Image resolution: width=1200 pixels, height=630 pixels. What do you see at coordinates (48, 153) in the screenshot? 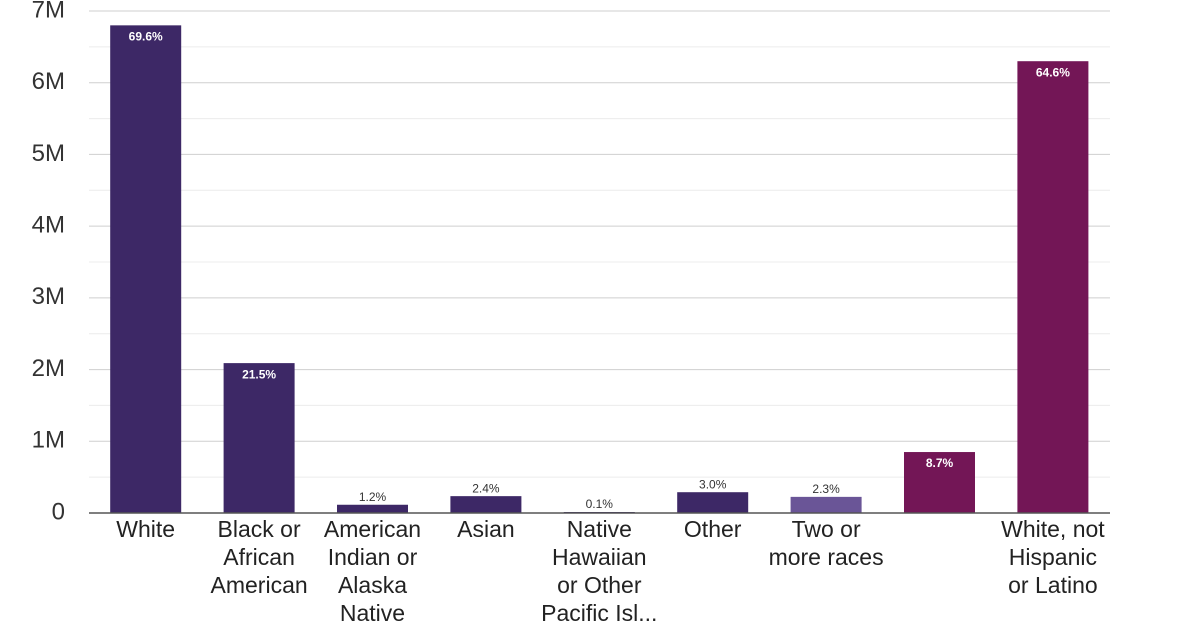
I see `y-tick-label: 5M` at bounding box center [48, 153].